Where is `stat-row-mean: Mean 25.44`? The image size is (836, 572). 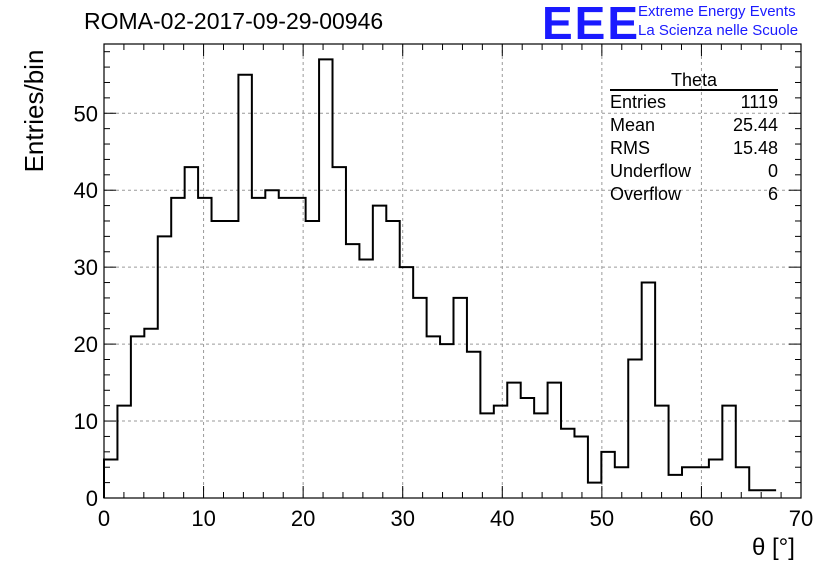
stat-row-mean: Mean 25.44 is located at coordinates (694, 125).